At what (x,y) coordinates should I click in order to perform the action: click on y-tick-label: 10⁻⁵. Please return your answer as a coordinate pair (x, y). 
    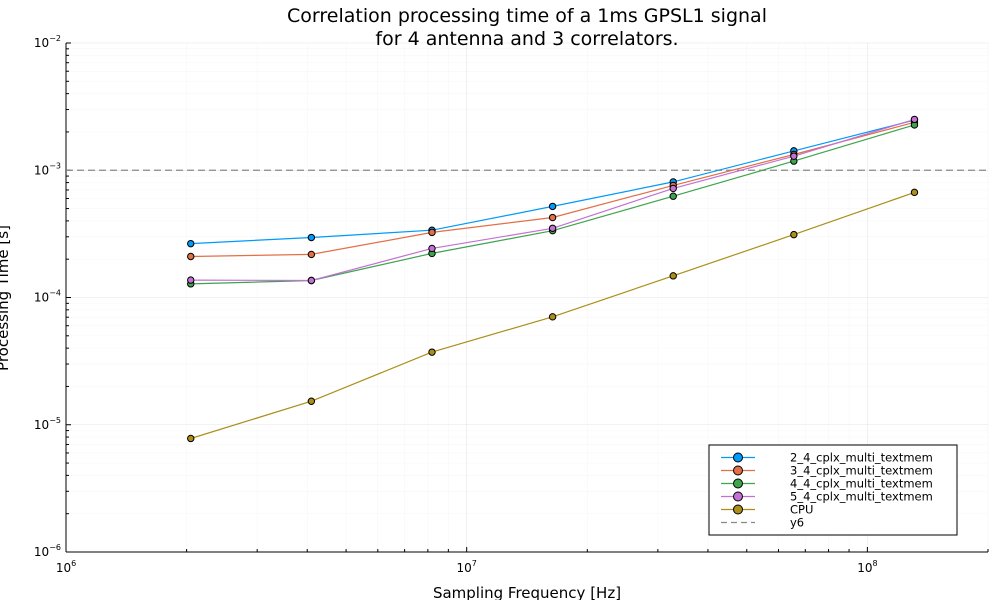
    Looking at the image, I should click on (47, 424).